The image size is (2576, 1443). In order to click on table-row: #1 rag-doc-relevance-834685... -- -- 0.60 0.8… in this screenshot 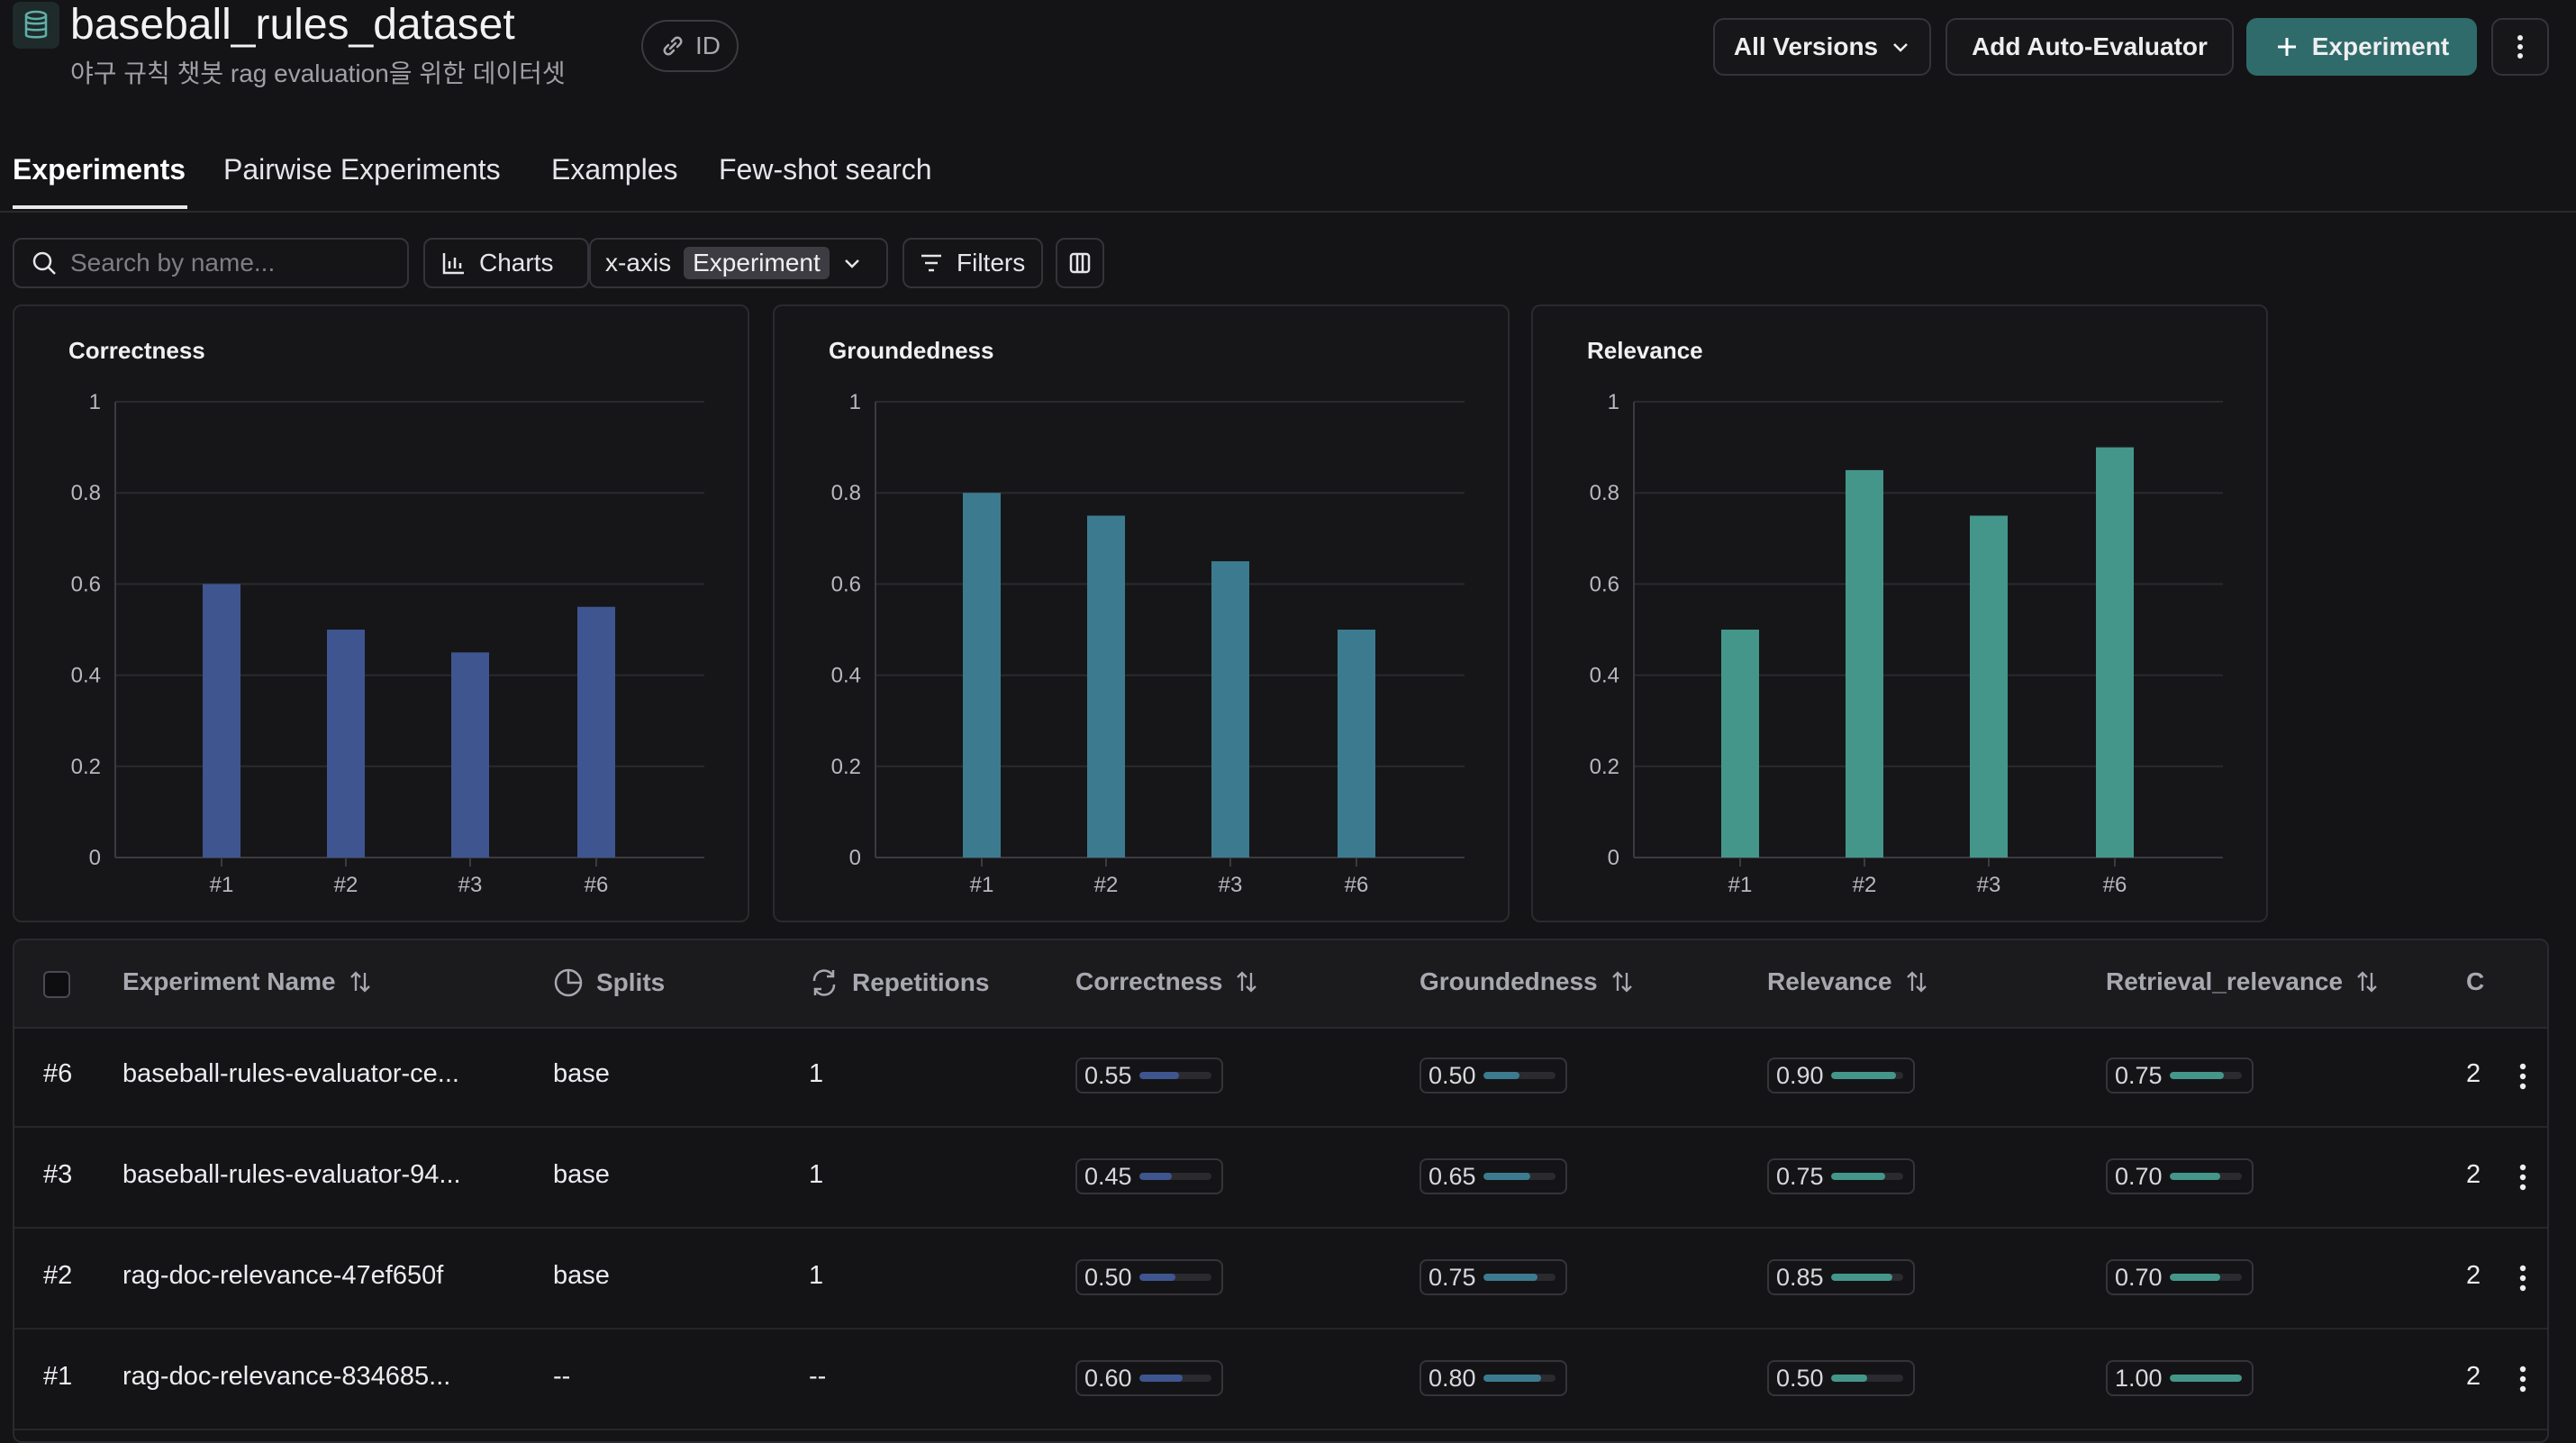, I will do `click(1280, 1380)`.